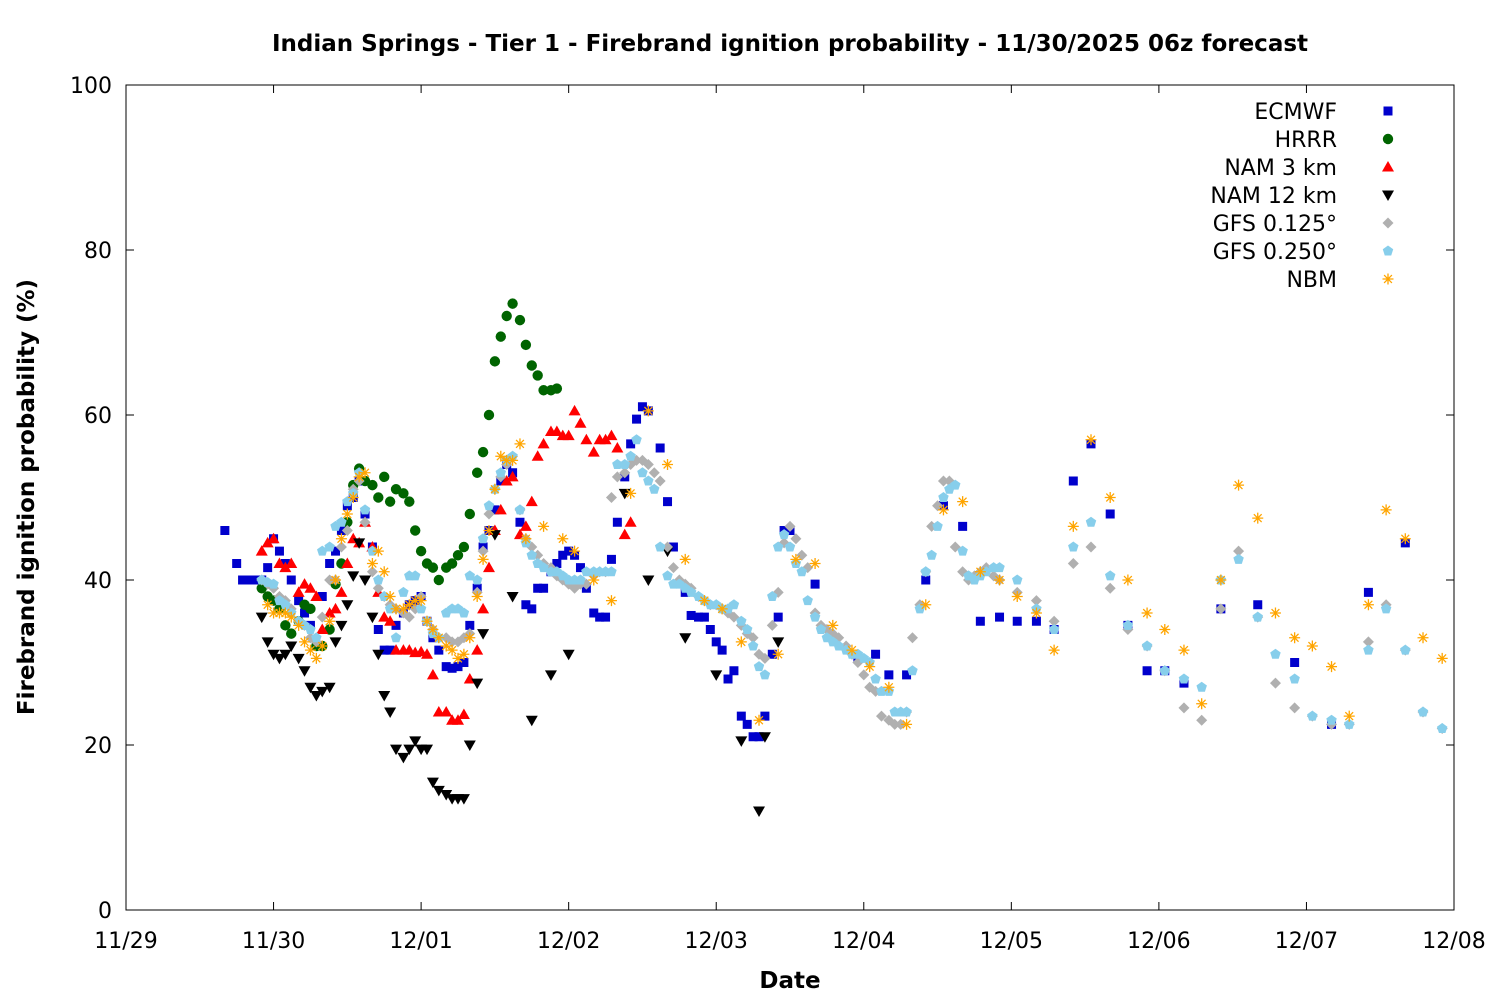  What do you see at coordinates (1388, 279) in the screenshot?
I see `legend-marker` at bounding box center [1388, 279].